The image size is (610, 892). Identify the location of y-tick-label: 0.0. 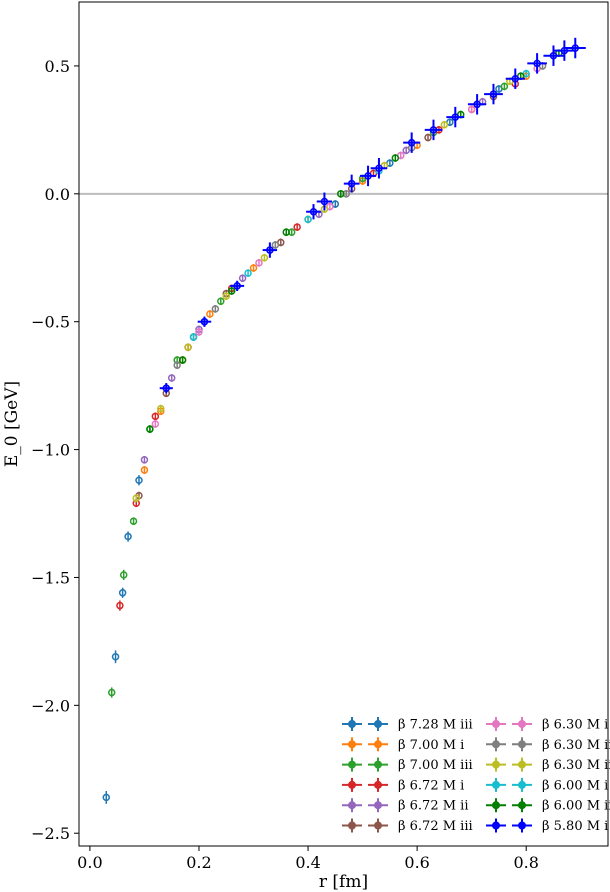
(57, 194).